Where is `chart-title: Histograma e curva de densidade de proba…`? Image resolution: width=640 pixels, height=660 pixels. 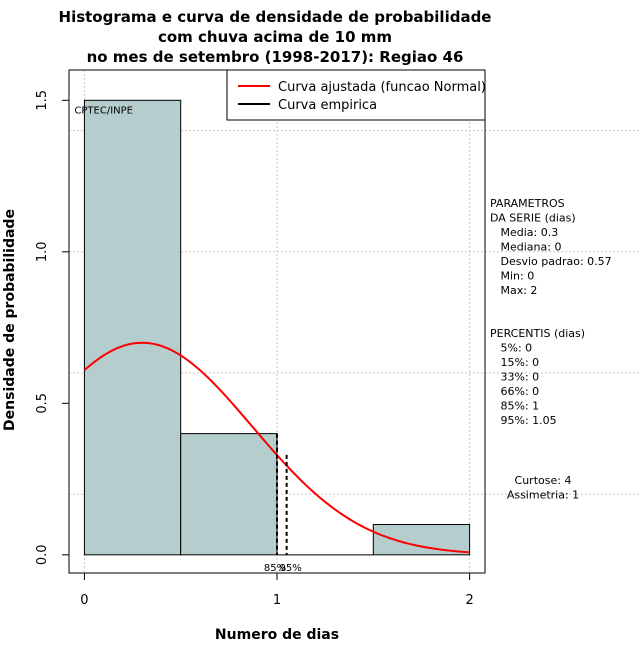 chart-title: Histograma e curva de densidade de proba… is located at coordinates (275, 37).